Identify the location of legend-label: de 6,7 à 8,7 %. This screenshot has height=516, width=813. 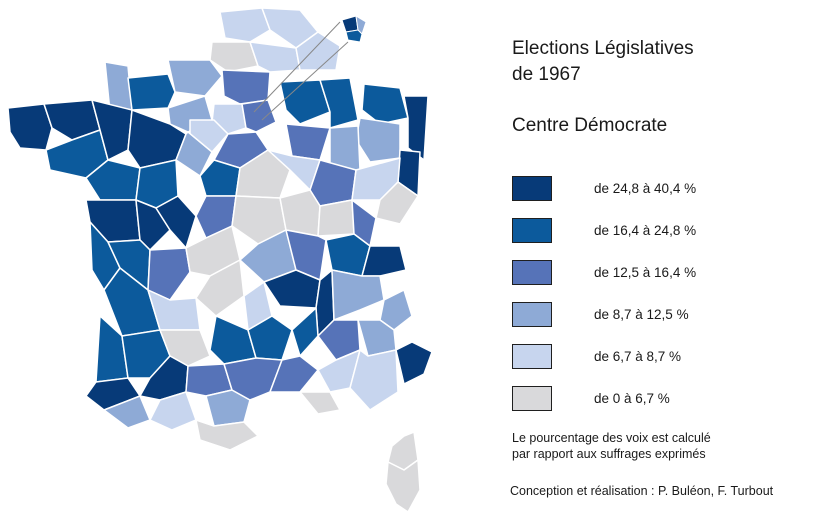
(638, 356).